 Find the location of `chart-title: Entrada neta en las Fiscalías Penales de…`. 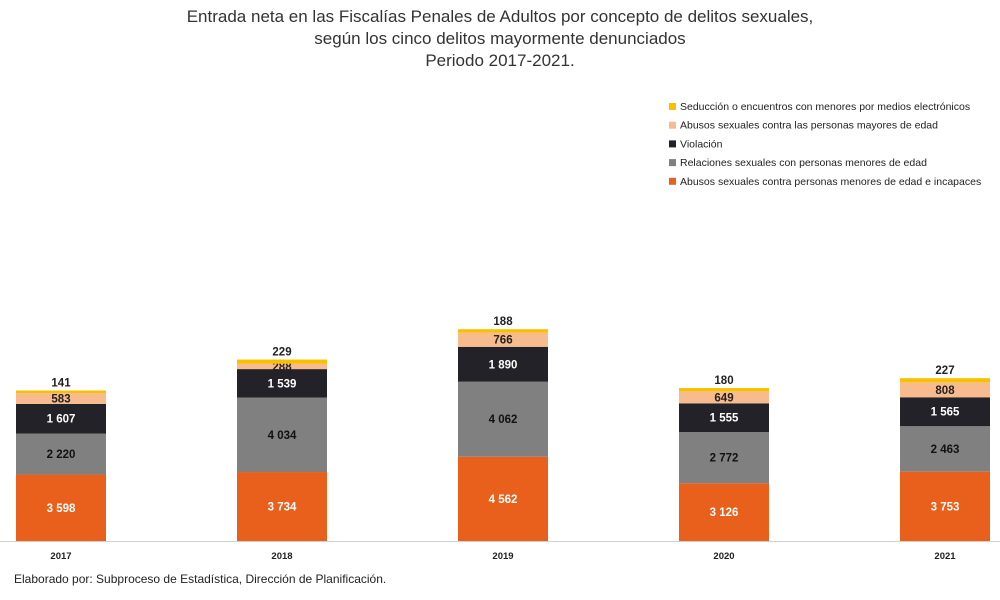

chart-title: Entrada neta en las Fiscalías Penales de… is located at coordinates (500, 39).